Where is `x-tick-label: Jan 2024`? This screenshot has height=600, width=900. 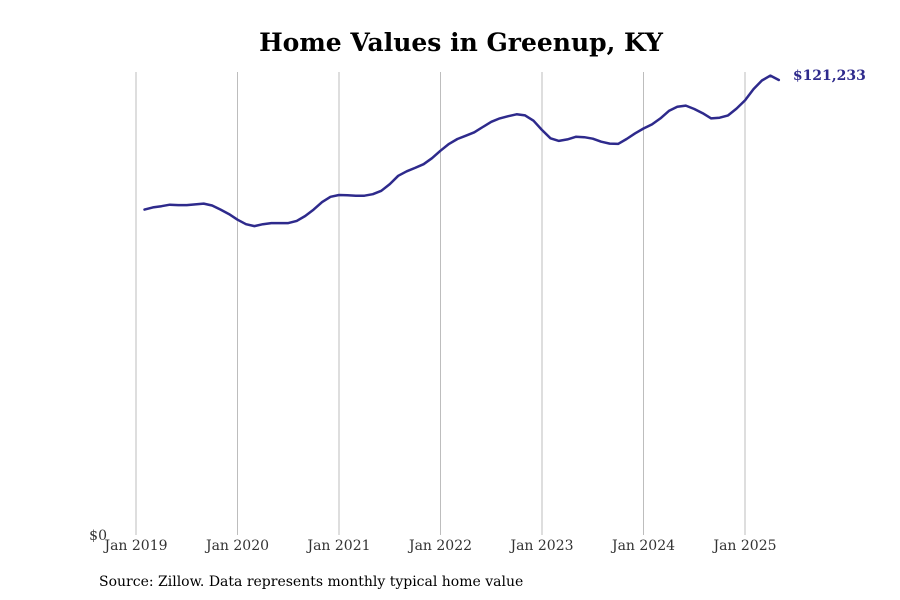
x-tick-label: Jan 2024 is located at coordinates (642, 546).